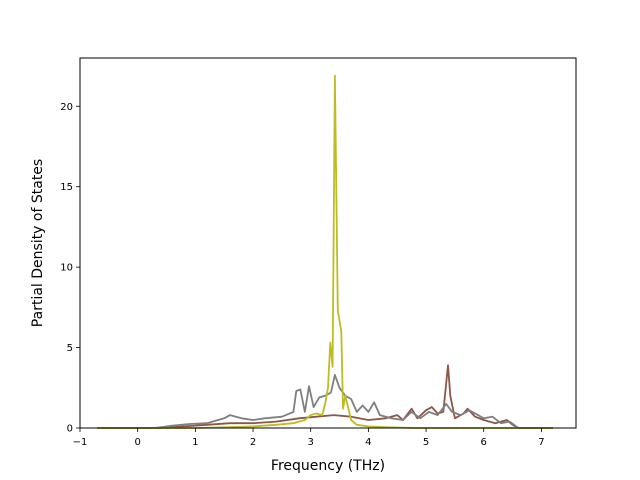 The height and width of the screenshot is (480, 640). What do you see at coordinates (311, 442) in the screenshot?
I see `x-tick-label: 3` at bounding box center [311, 442].